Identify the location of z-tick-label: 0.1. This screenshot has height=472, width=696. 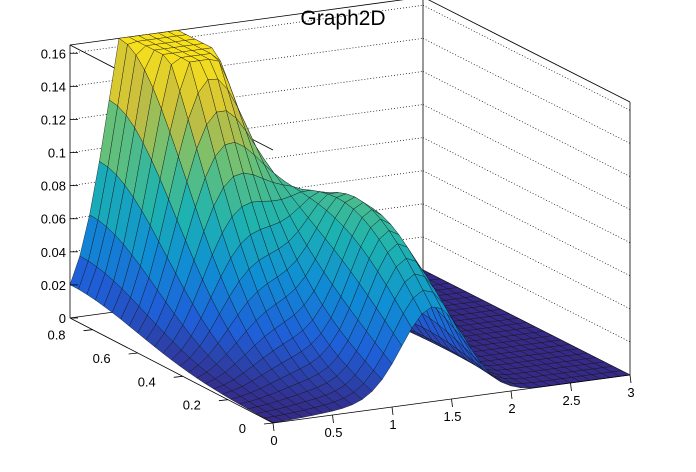
(57, 153).